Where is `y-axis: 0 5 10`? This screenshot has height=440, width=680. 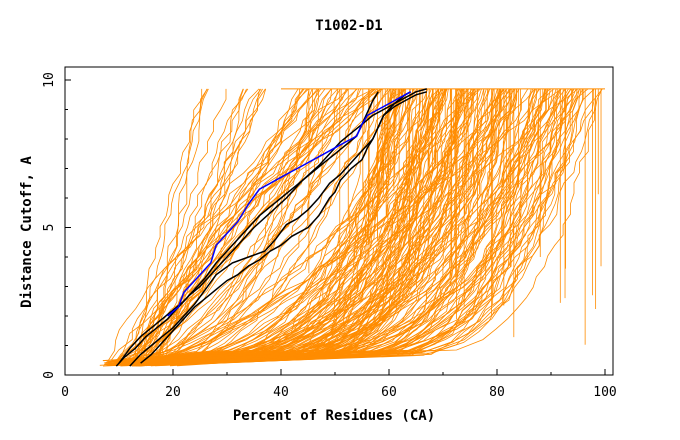
y-axis: 0 5 10 is located at coordinates (56, 225).